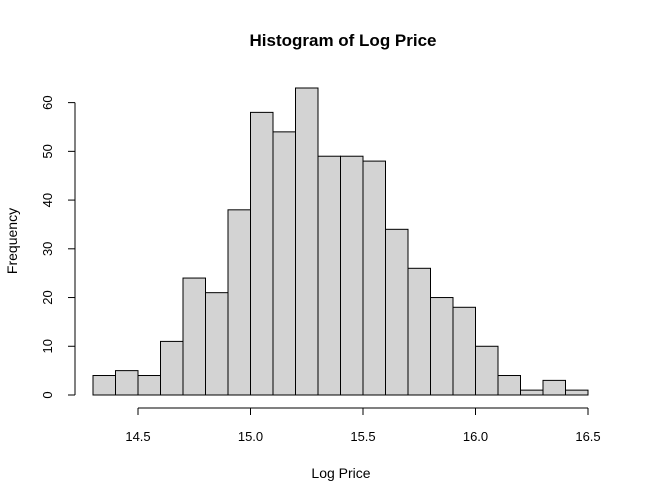  What do you see at coordinates (47, 297) in the screenshot?
I see `y-tick-label: 20` at bounding box center [47, 297].